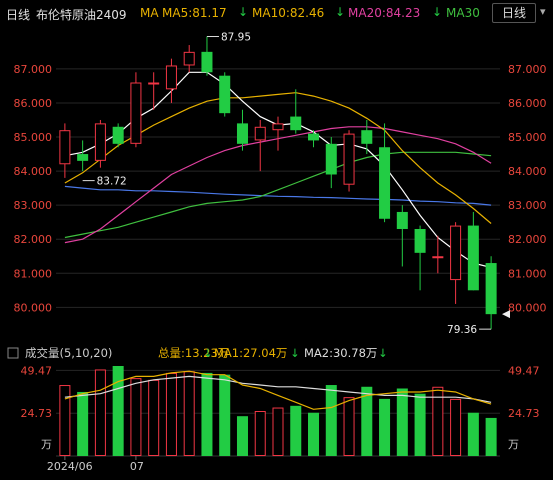  What do you see at coordinates (236, 38) in the screenshot?
I see `high-label: 87.95` at bounding box center [236, 38].